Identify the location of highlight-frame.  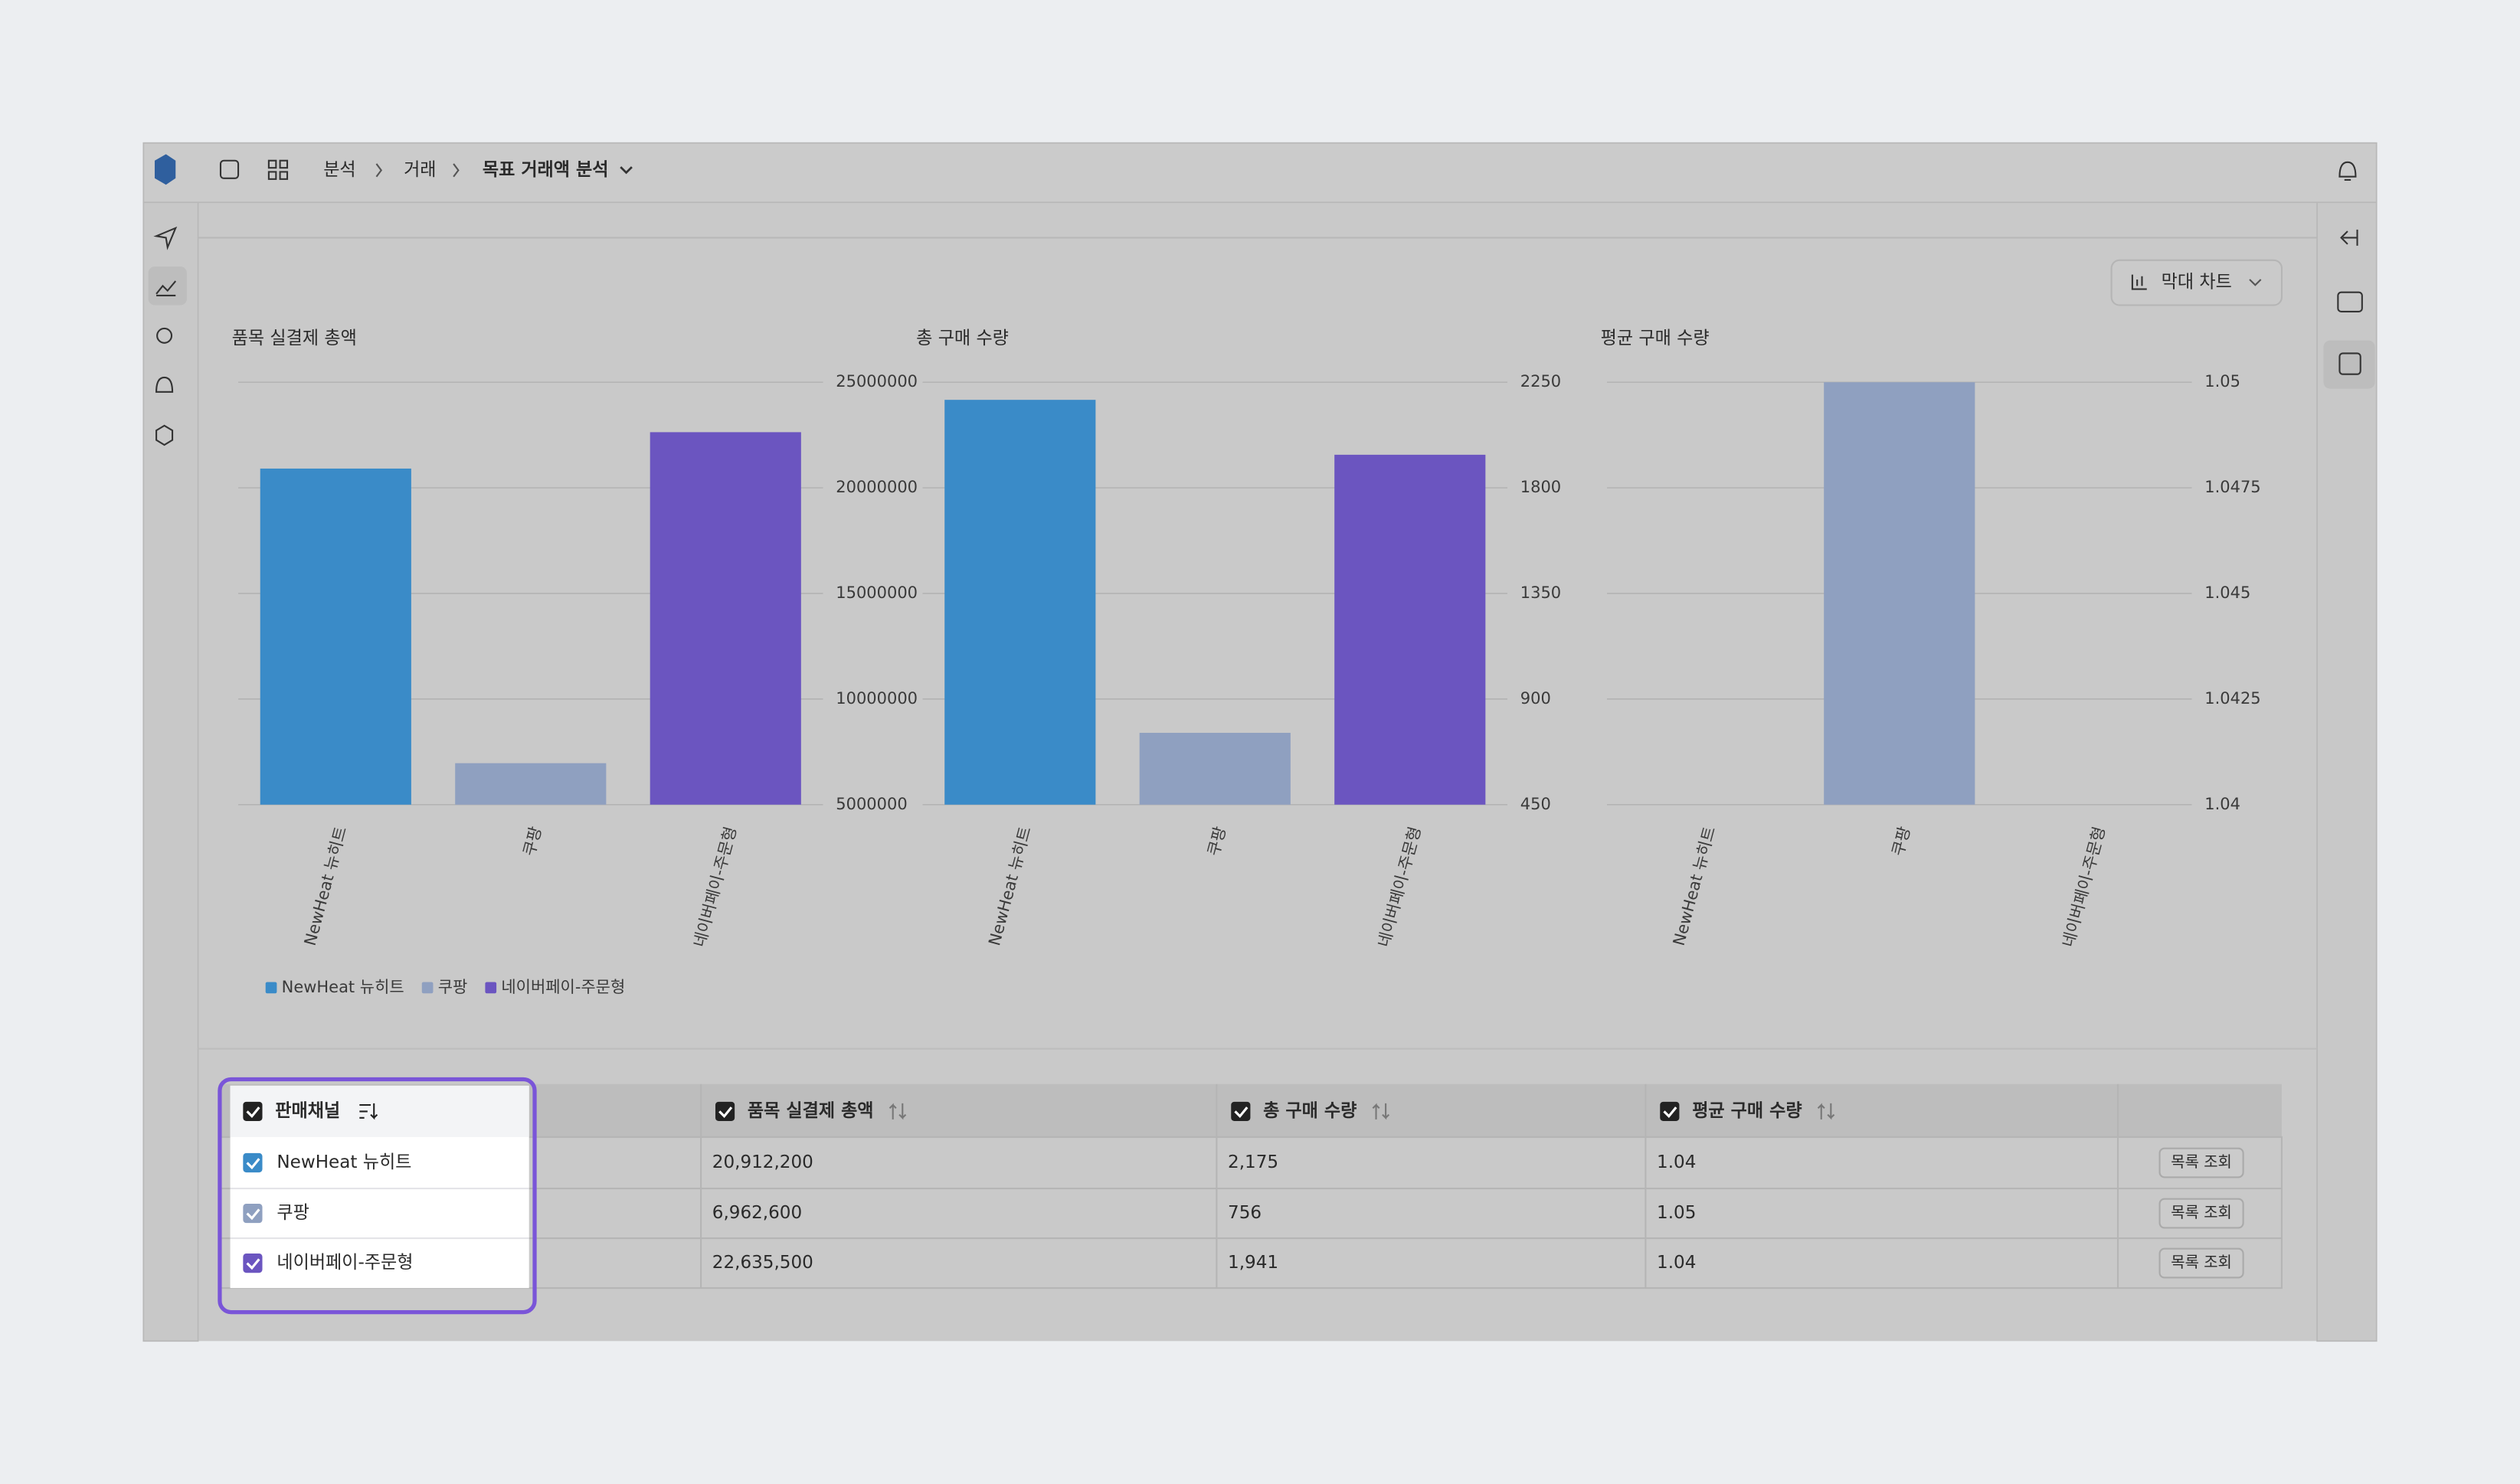
(377, 1196).